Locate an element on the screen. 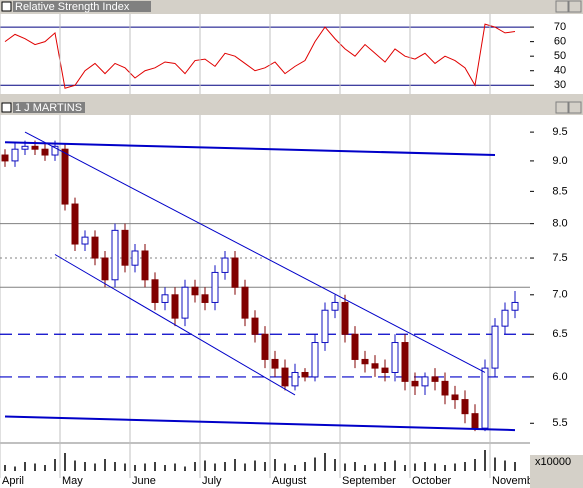  y-tick-label: 6.5 is located at coordinates (559, 334).